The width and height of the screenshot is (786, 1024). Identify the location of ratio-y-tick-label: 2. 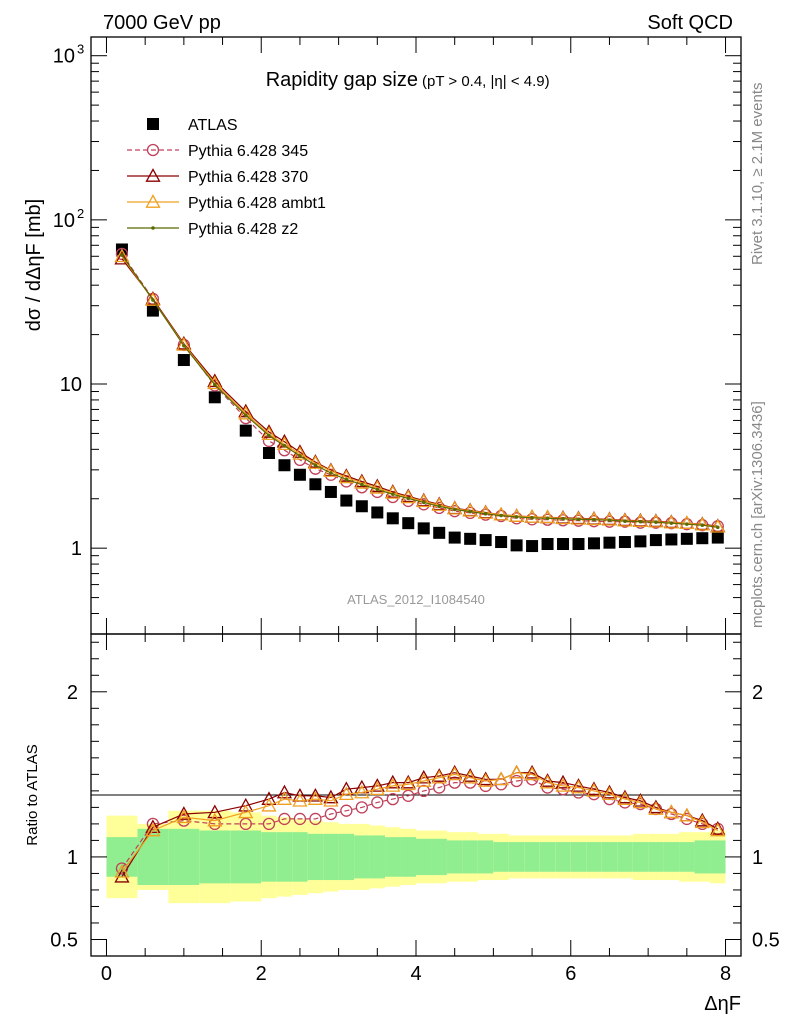
(72, 693).